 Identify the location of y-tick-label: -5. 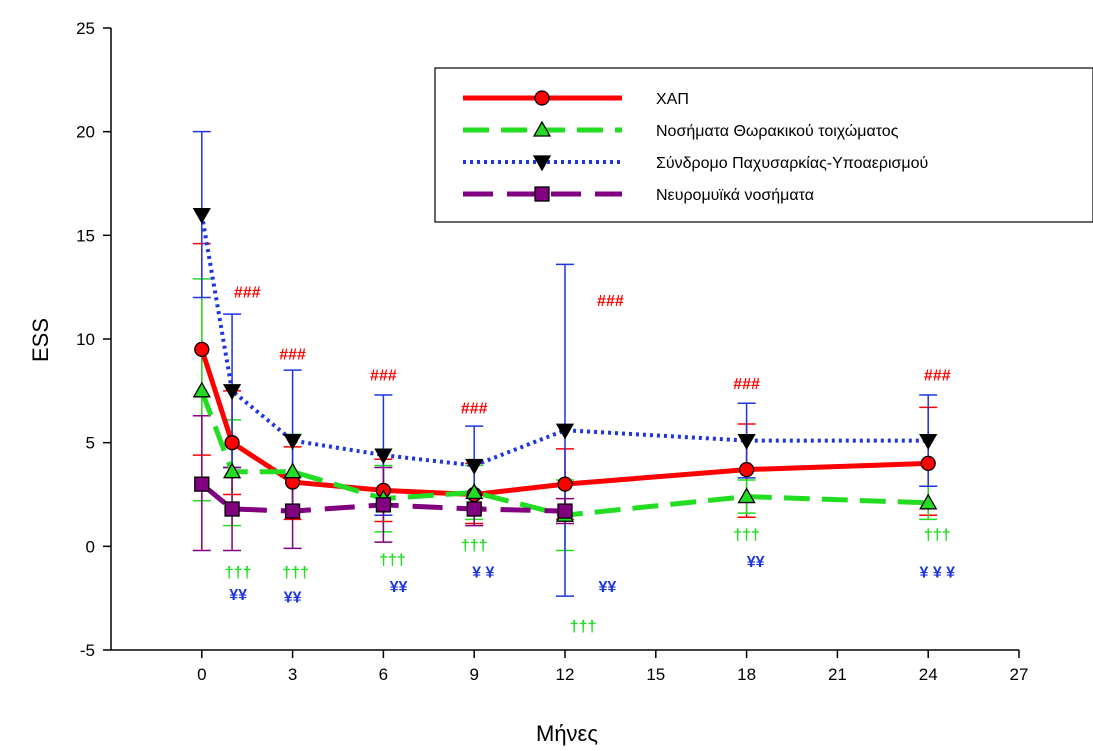
(87, 650).